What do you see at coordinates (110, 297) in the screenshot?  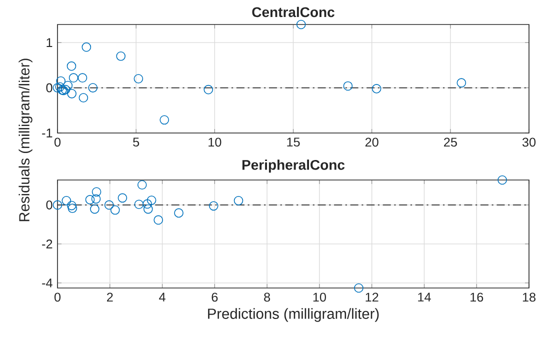 I see `x-tick-label: 2` at bounding box center [110, 297].